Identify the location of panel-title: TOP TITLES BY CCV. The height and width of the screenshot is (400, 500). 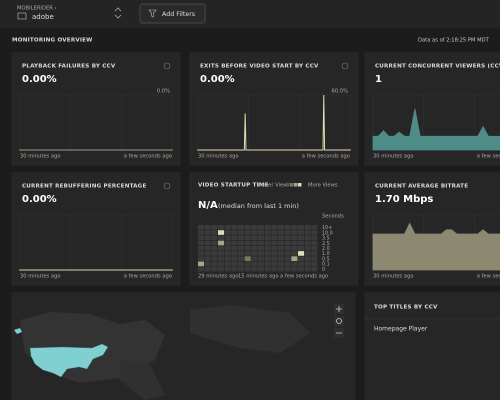
(406, 308).